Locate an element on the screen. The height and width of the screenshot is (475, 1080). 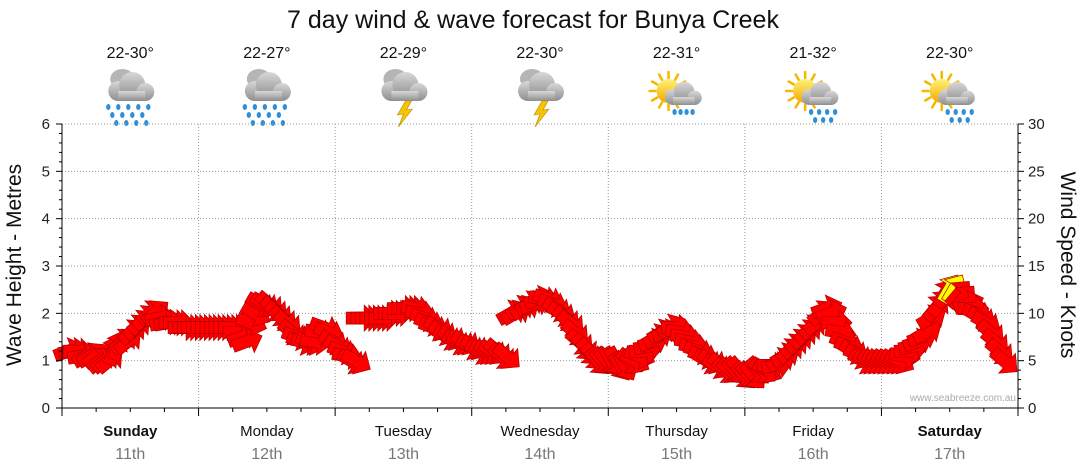
y-right-tick-label: 25 is located at coordinates (1036, 171).